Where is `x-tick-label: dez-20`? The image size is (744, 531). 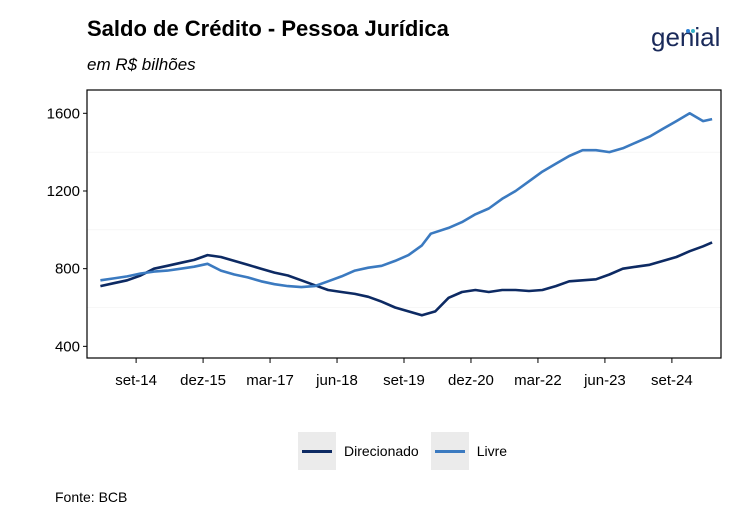 x-tick-label: dez-20 is located at coordinates (471, 380).